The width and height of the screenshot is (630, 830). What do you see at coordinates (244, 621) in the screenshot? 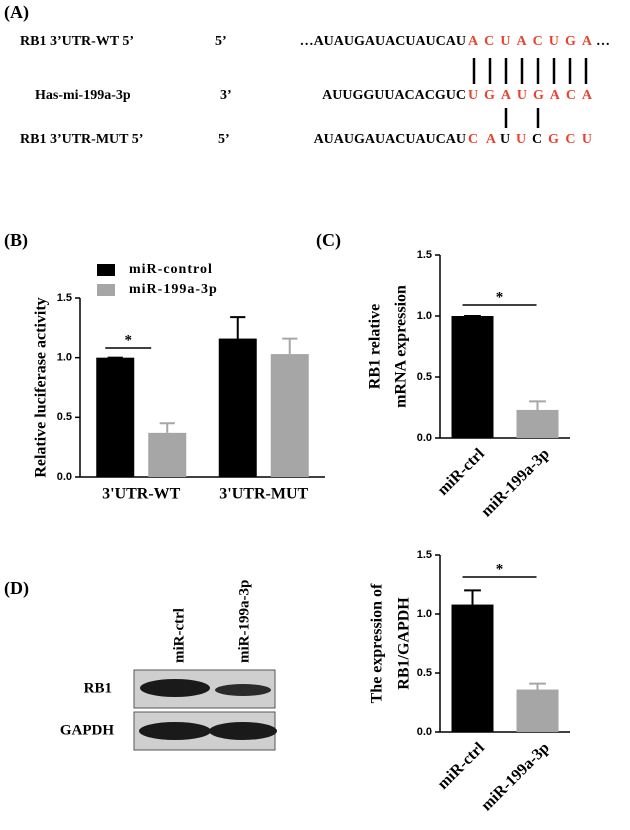
I see `lane-label: miR-199a-3p` at bounding box center [244, 621].